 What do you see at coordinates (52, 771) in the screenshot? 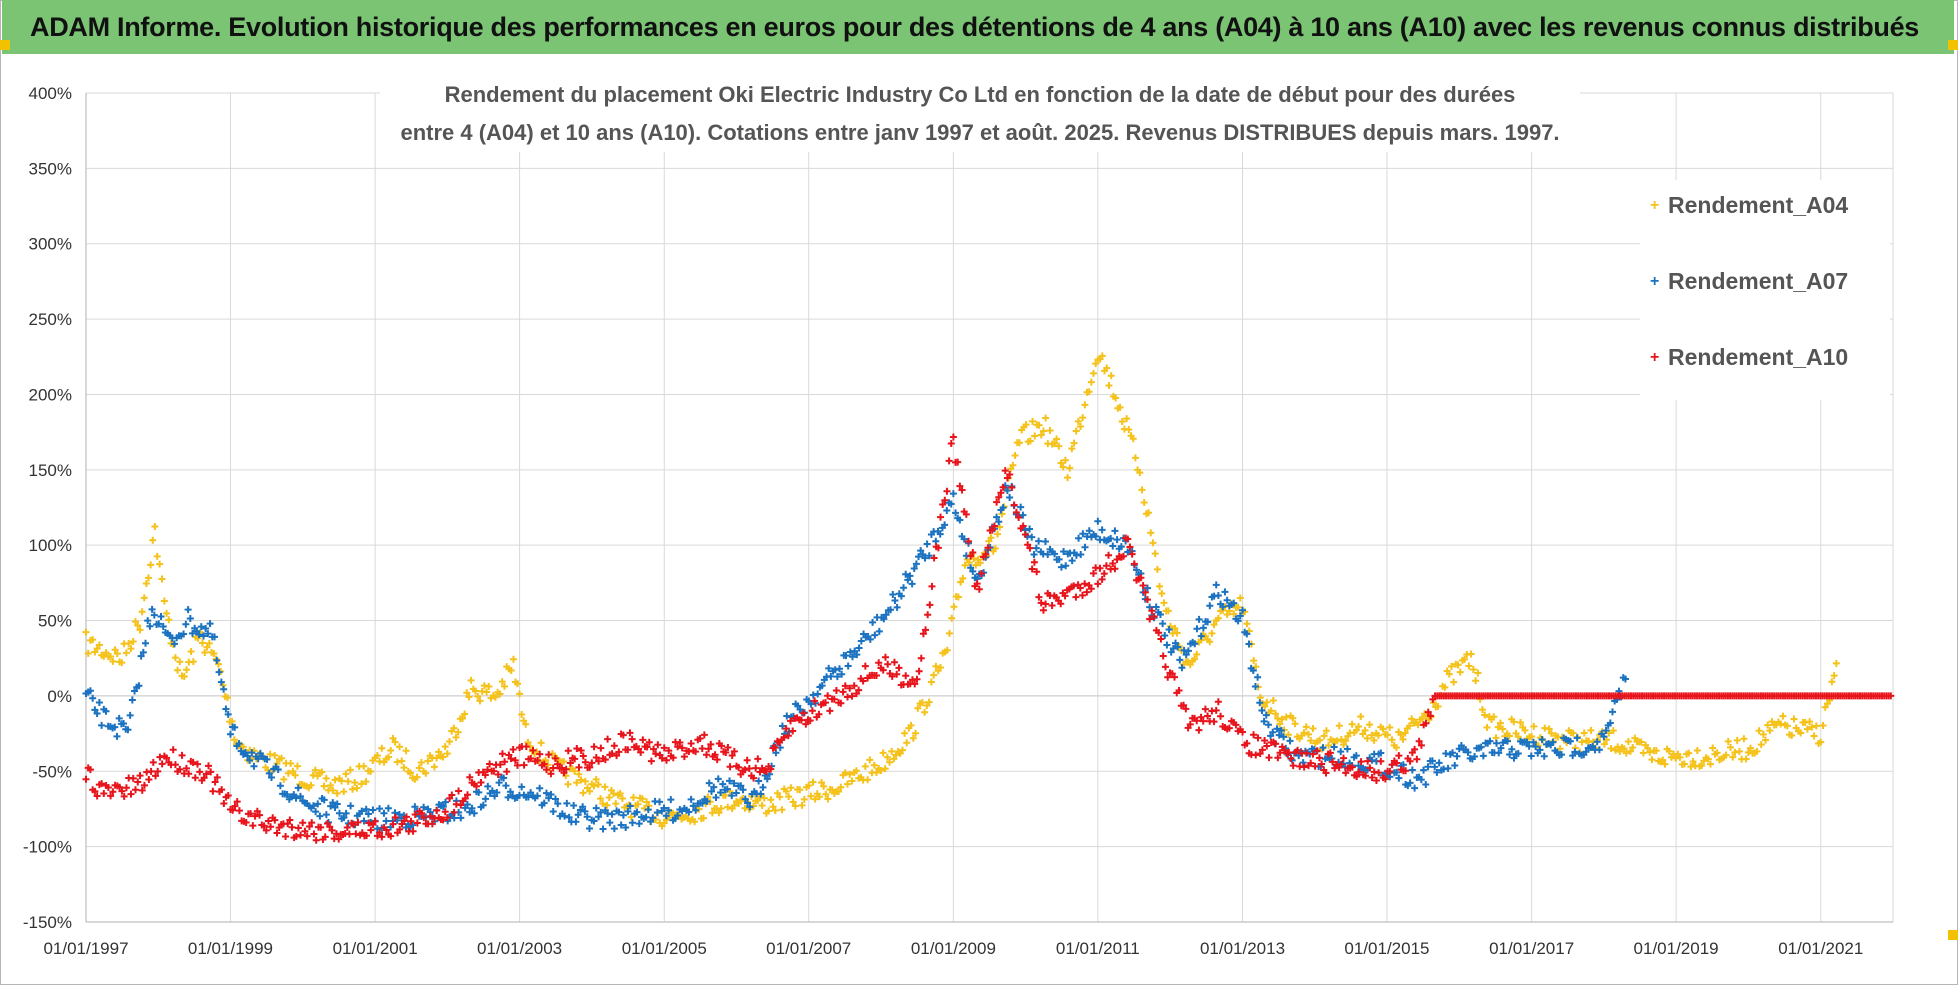
I see `y-tick-label: -50%` at bounding box center [52, 771].